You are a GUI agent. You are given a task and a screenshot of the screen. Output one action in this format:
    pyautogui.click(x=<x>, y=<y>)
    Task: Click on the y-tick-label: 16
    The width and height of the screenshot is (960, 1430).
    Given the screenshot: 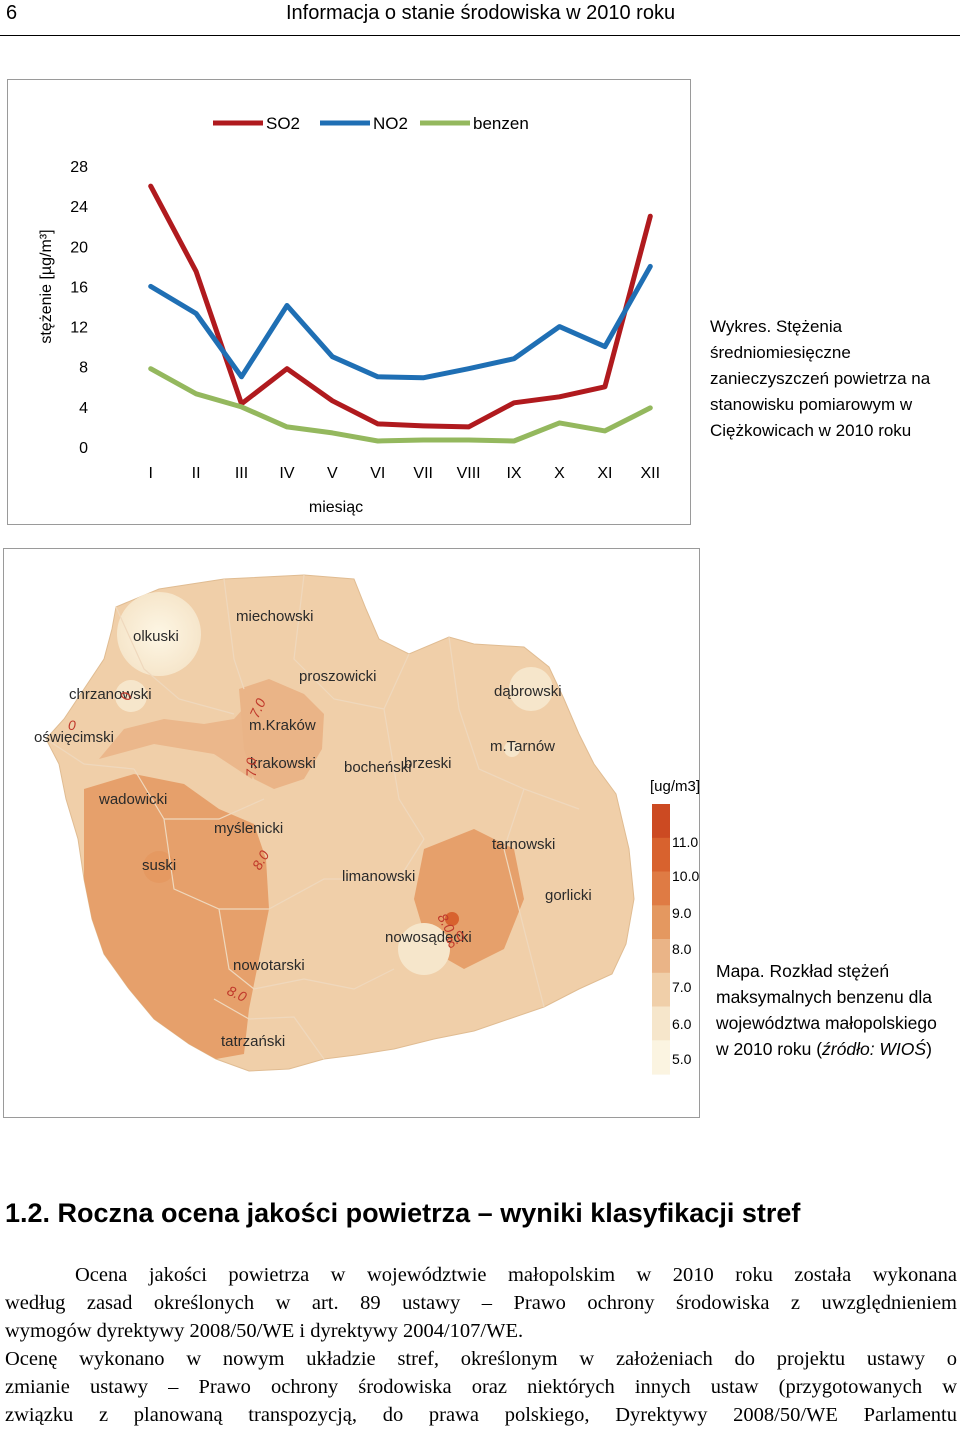 What is the action you would take?
    pyautogui.click(x=79, y=287)
    